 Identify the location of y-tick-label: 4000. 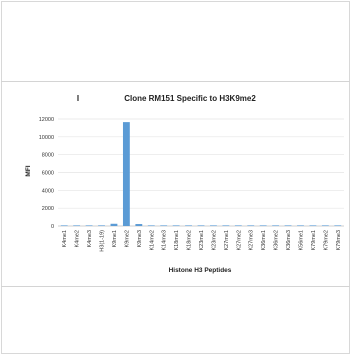
(48, 191).